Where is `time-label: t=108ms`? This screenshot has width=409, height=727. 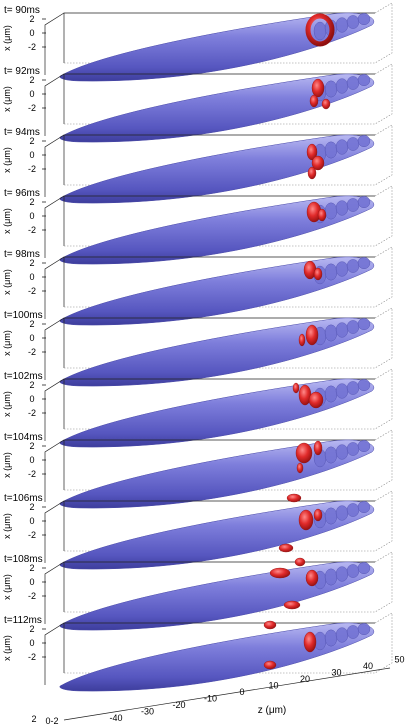 time-label: t=108ms is located at coordinates (23, 559).